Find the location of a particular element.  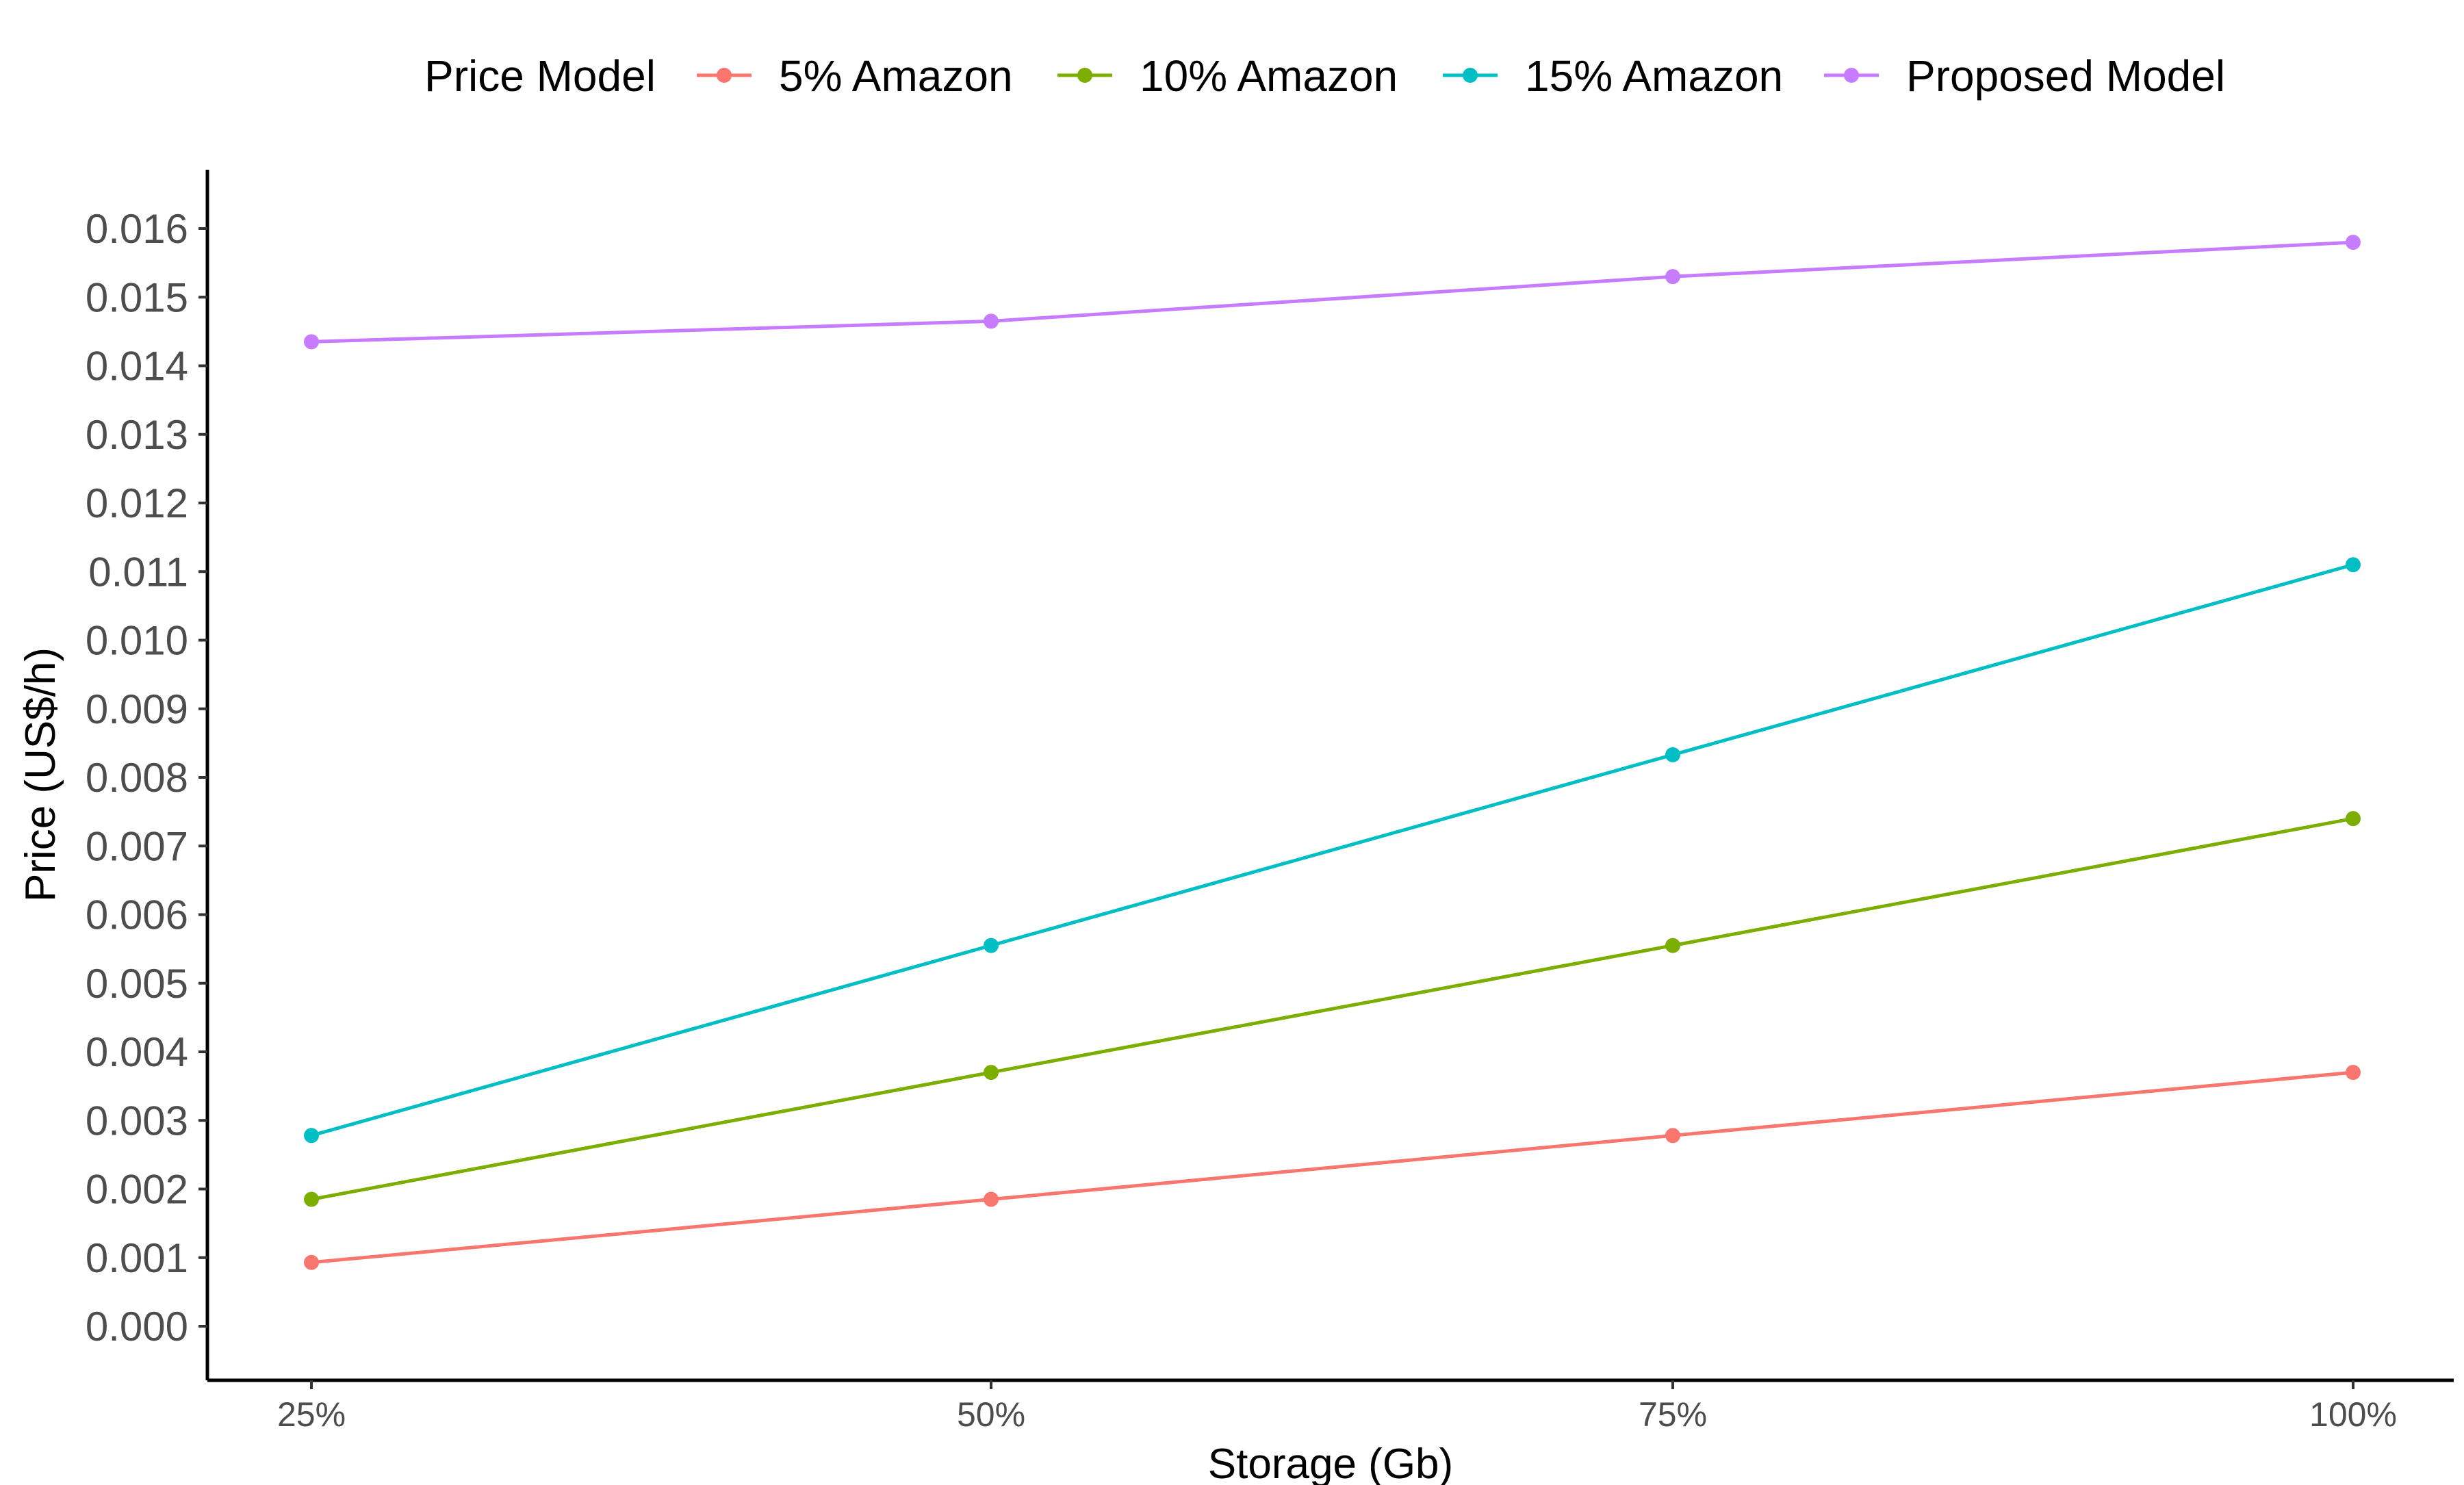

x-tick-label: 50% is located at coordinates (991, 1414).